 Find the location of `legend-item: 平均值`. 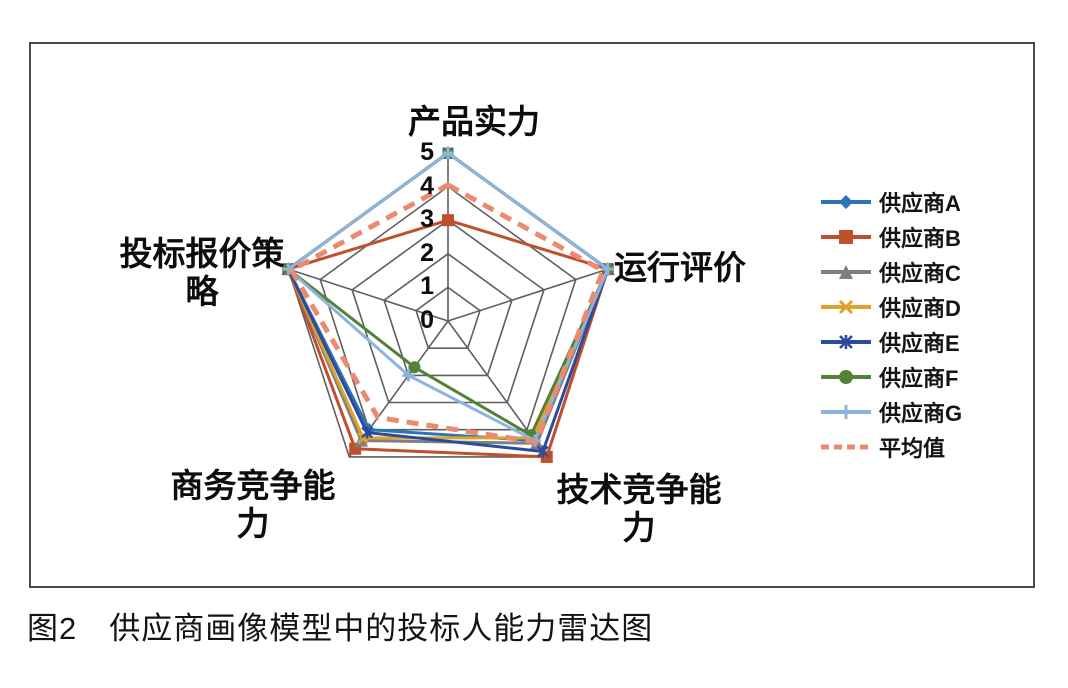

legend-item: 平均值 is located at coordinates (891, 446).